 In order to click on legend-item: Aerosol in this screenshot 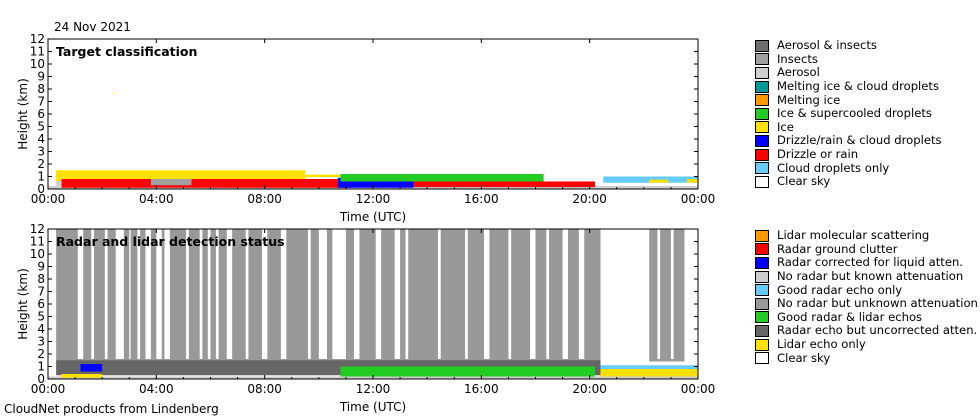, I will do `click(848, 73)`.